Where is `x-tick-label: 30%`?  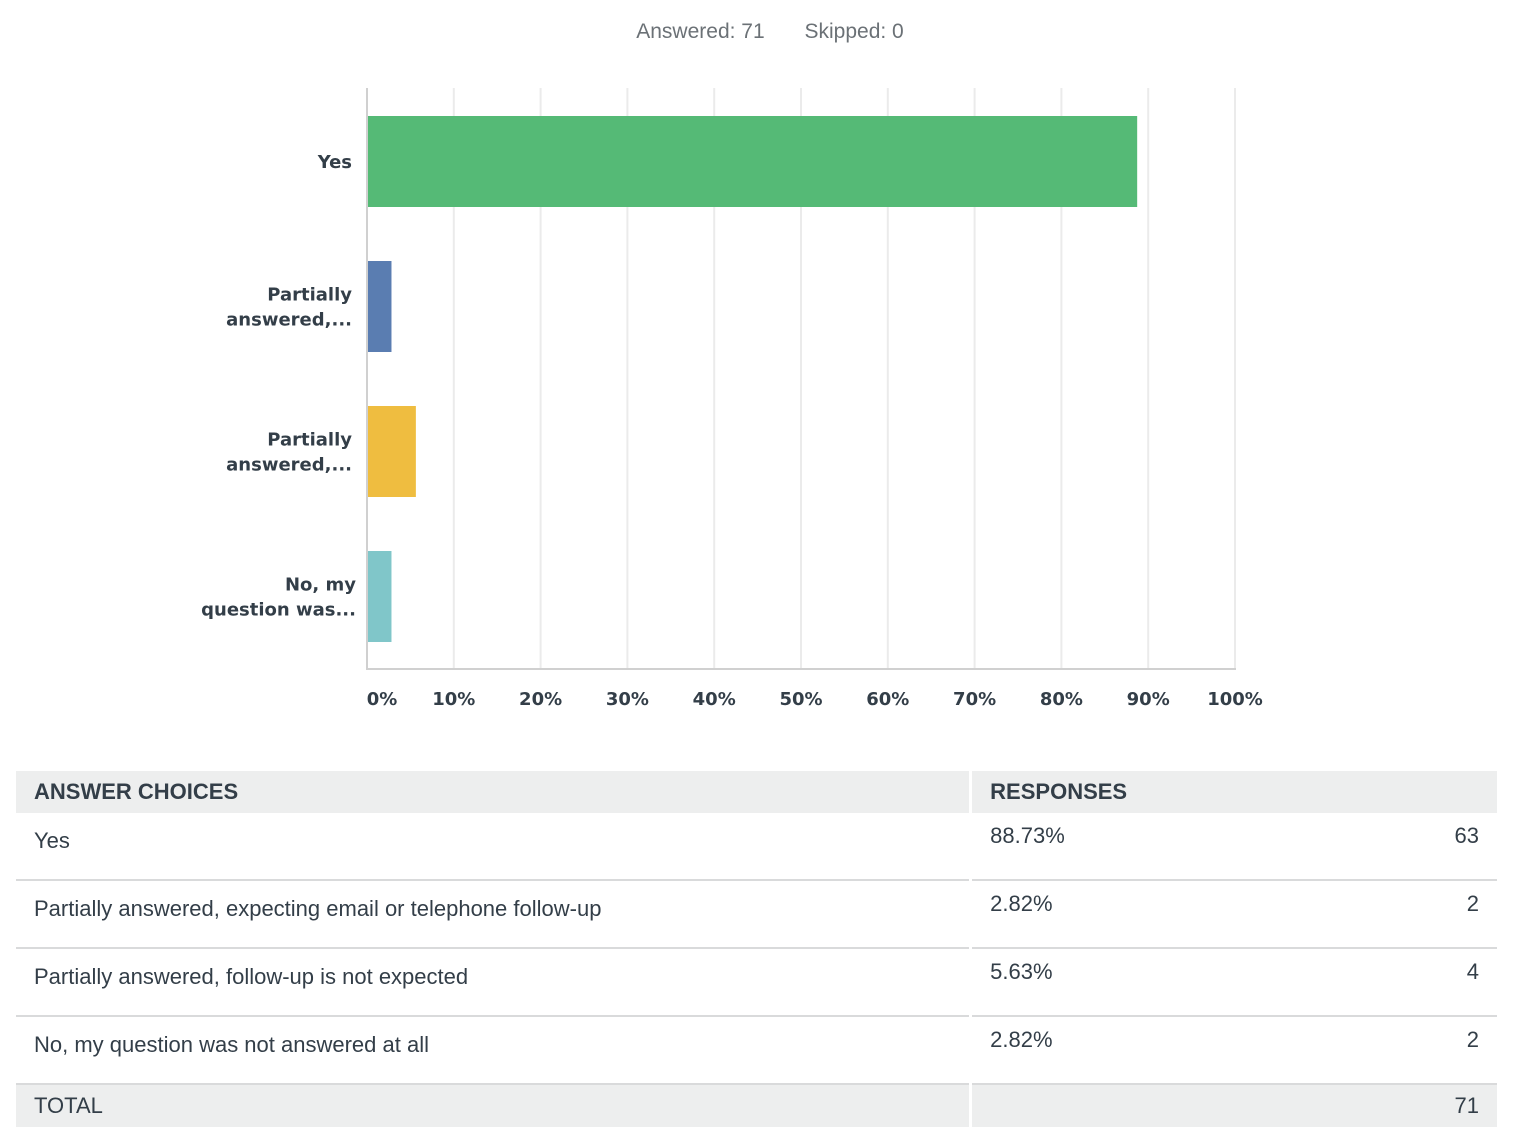
x-tick-label: 30% is located at coordinates (627, 699).